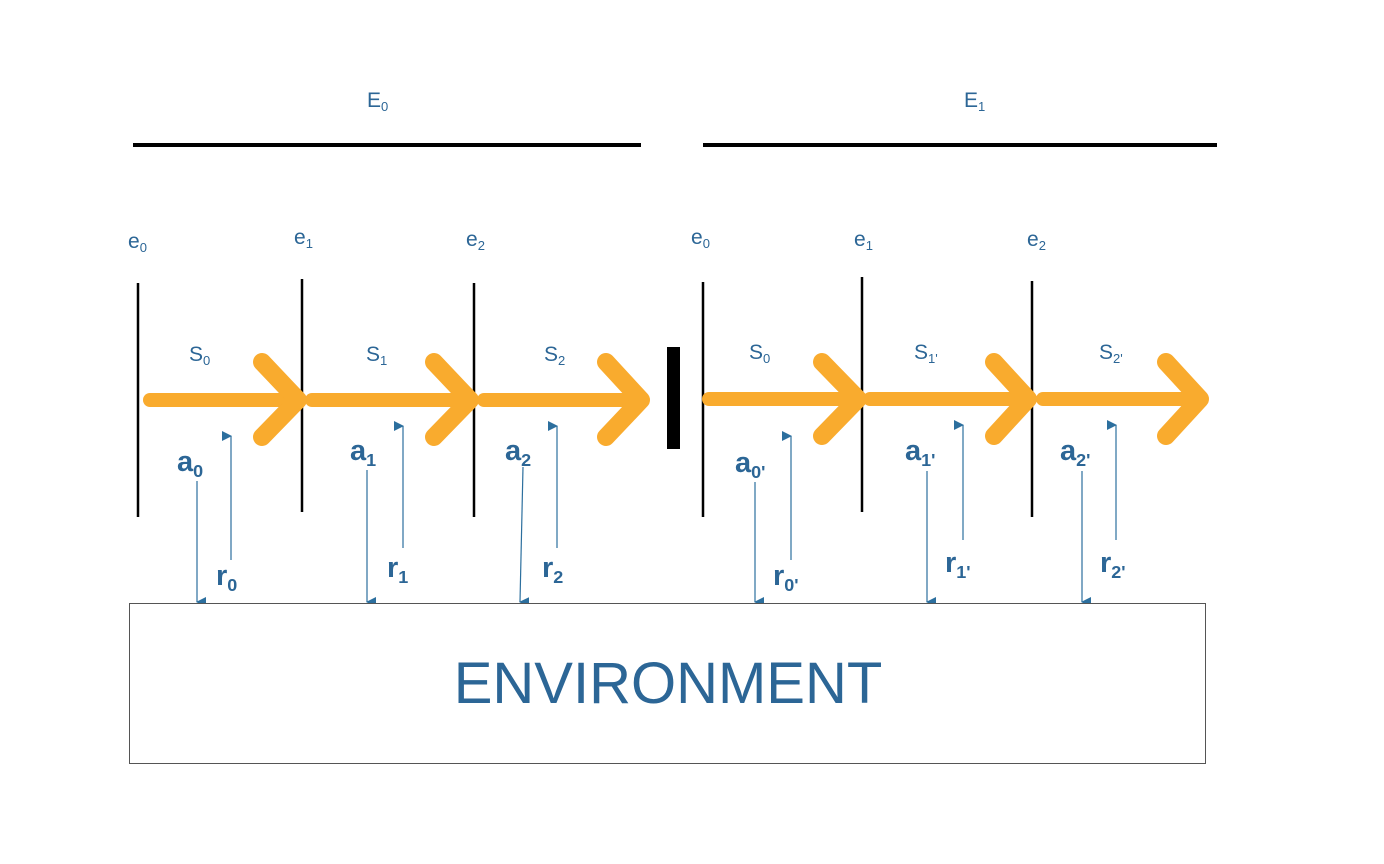 The image size is (1384, 864). I want to click on state-label: S2', so click(1111, 354).